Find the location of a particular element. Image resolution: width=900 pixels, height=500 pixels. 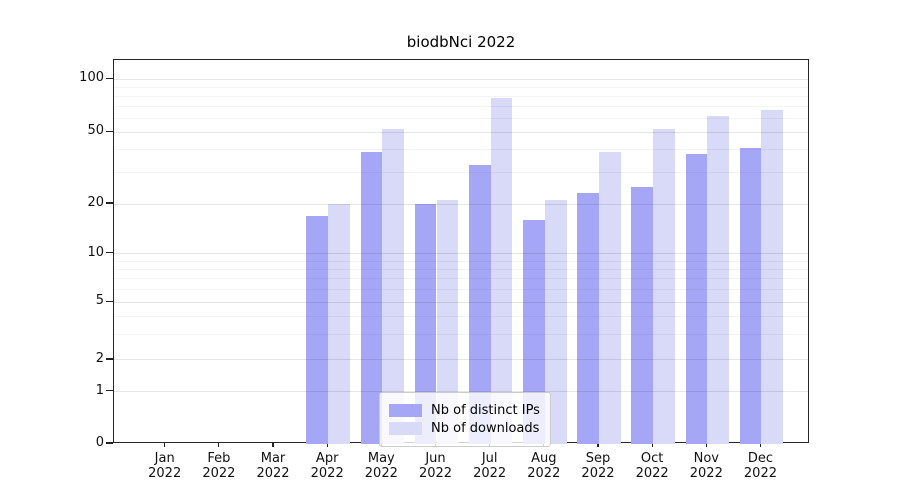

x-tick-label-jul: Jul 2022 is located at coordinates (490, 466).